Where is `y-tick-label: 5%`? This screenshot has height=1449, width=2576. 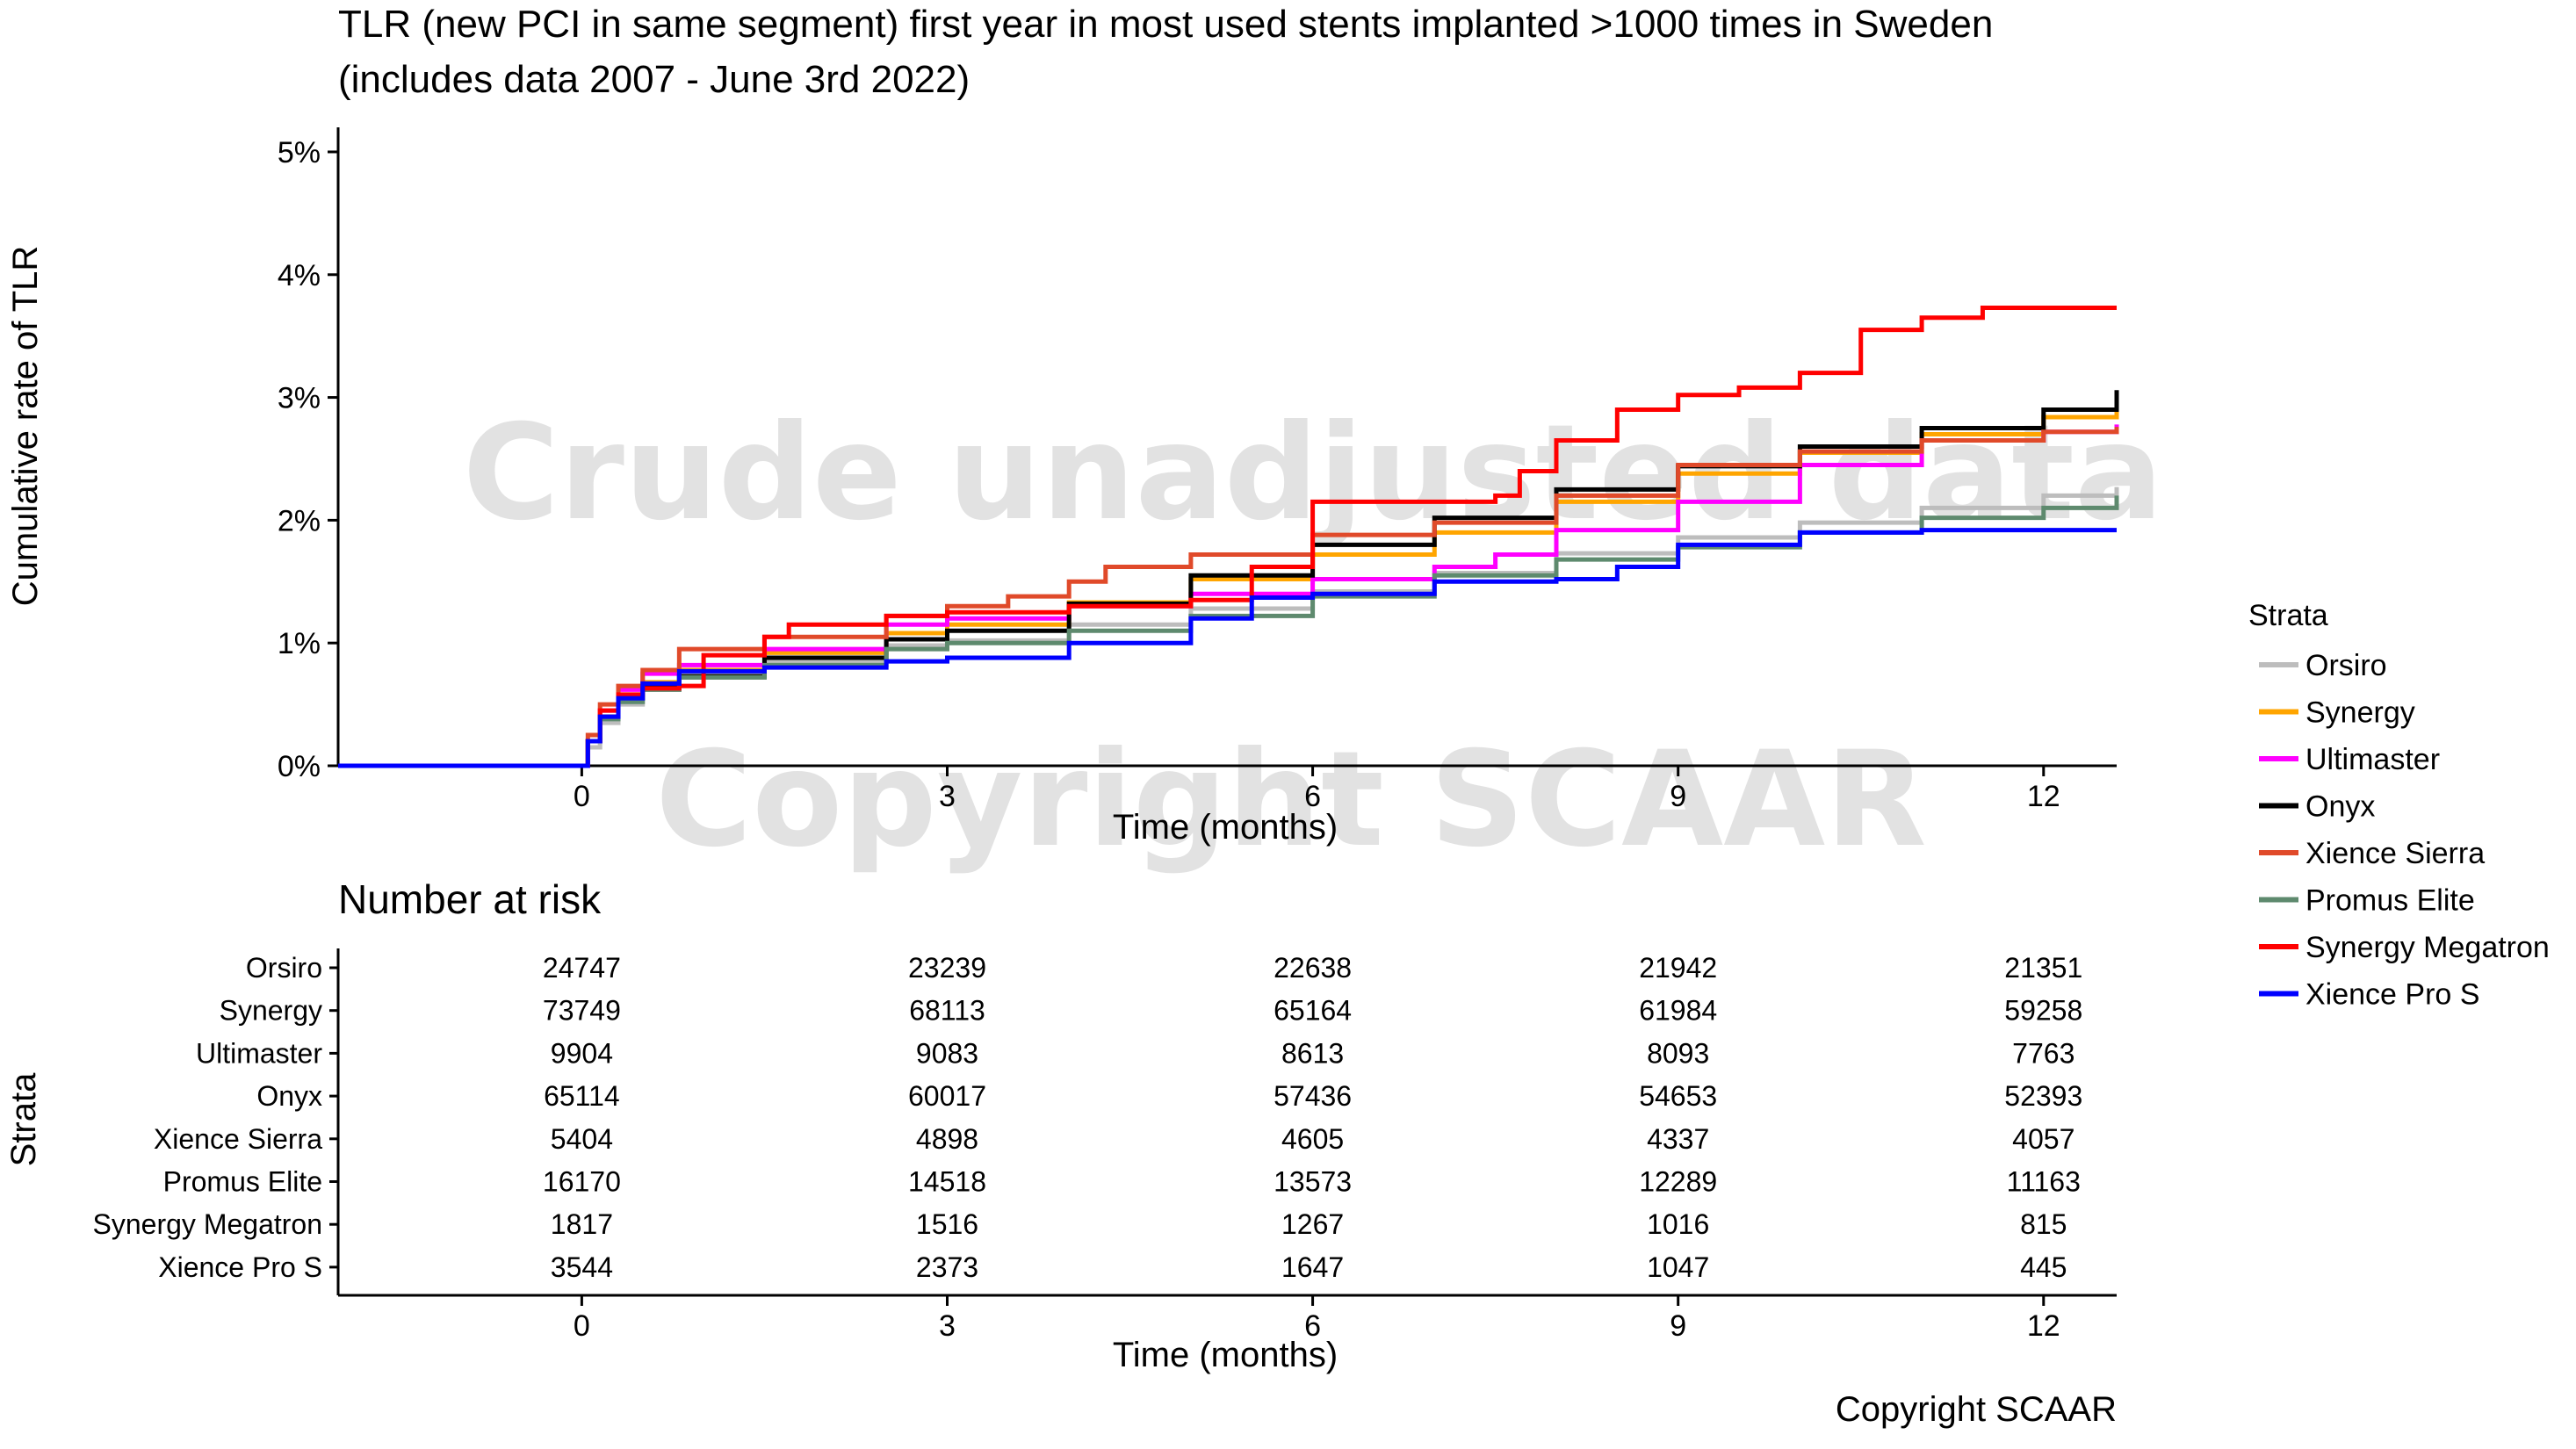 y-tick-label: 5% is located at coordinates (299, 152).